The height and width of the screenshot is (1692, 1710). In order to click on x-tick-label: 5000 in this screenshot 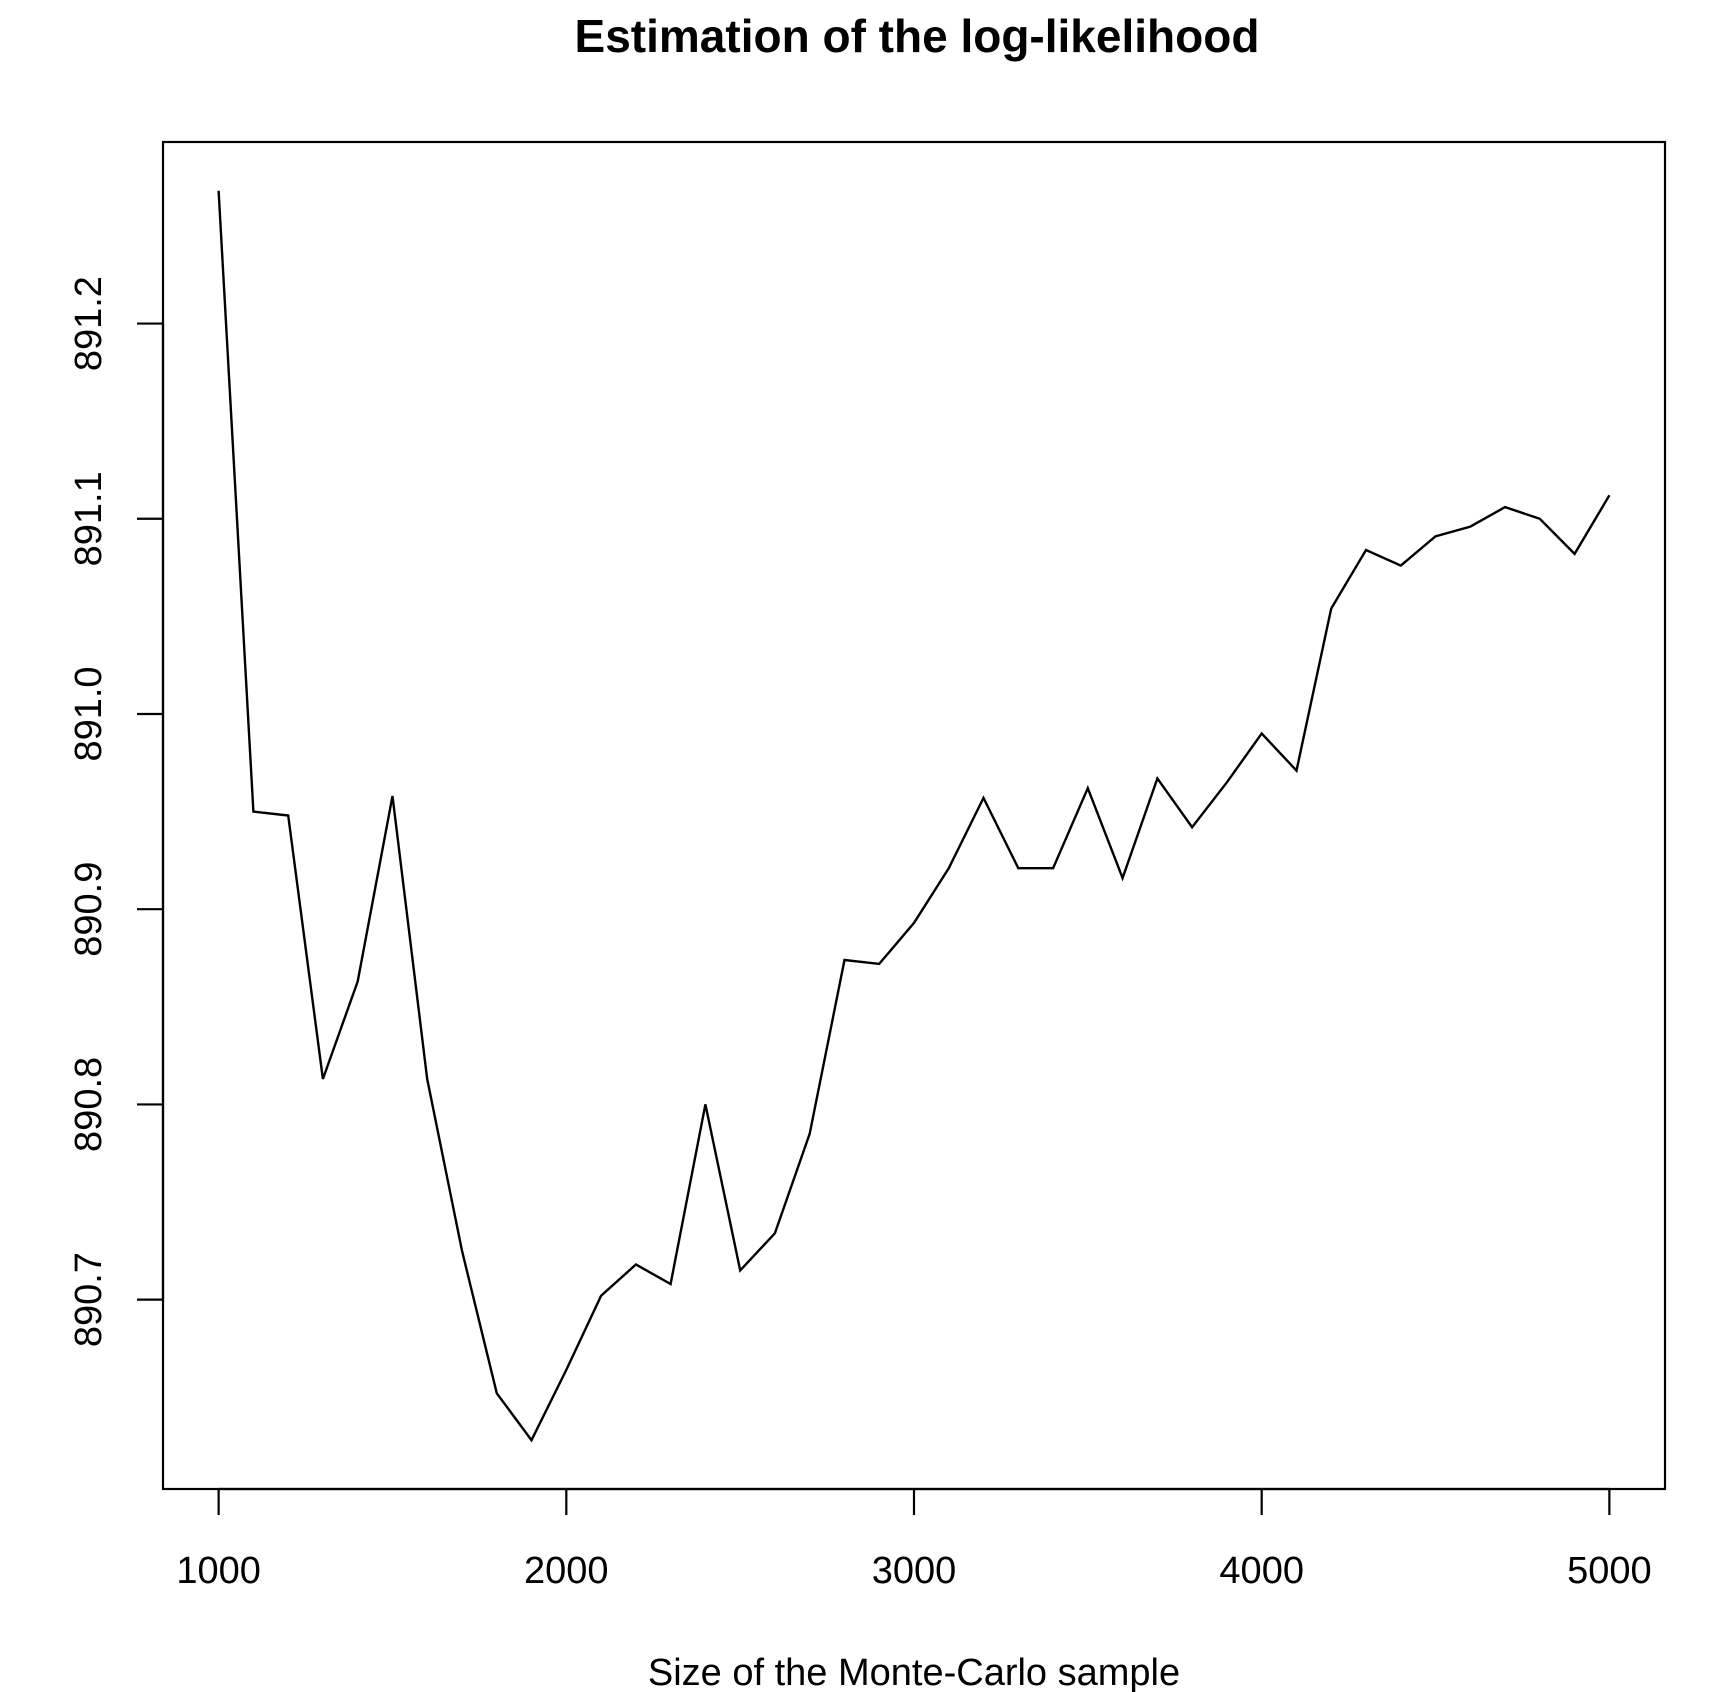, I will do `click(1609, 1571)`.